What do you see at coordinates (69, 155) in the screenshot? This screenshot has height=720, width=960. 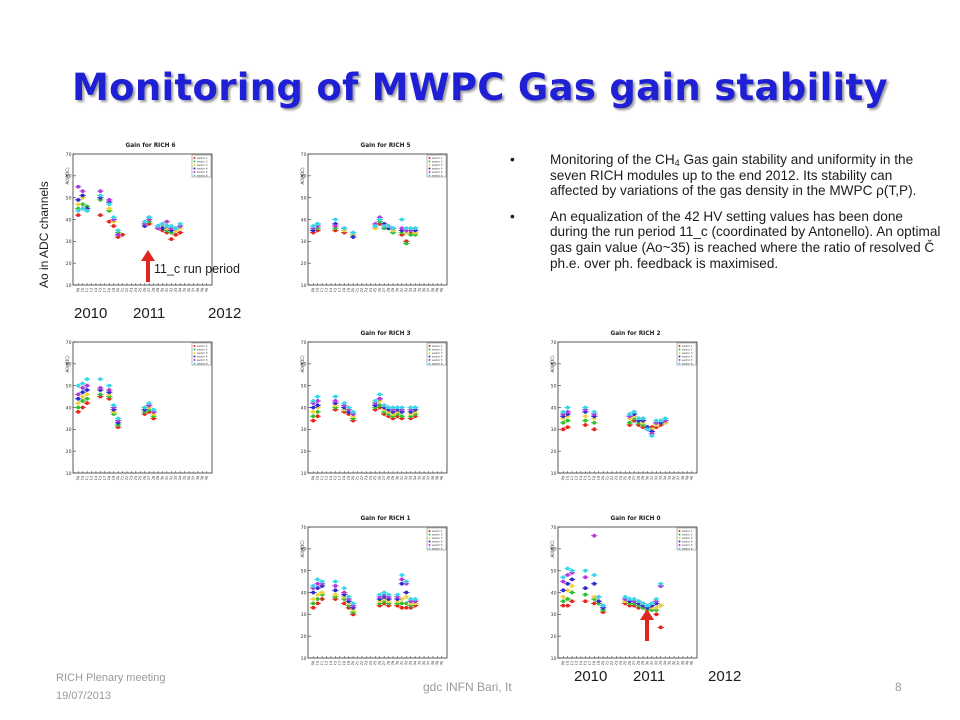 I see `y-tick-label: 70` at bounding box center [69, 155].